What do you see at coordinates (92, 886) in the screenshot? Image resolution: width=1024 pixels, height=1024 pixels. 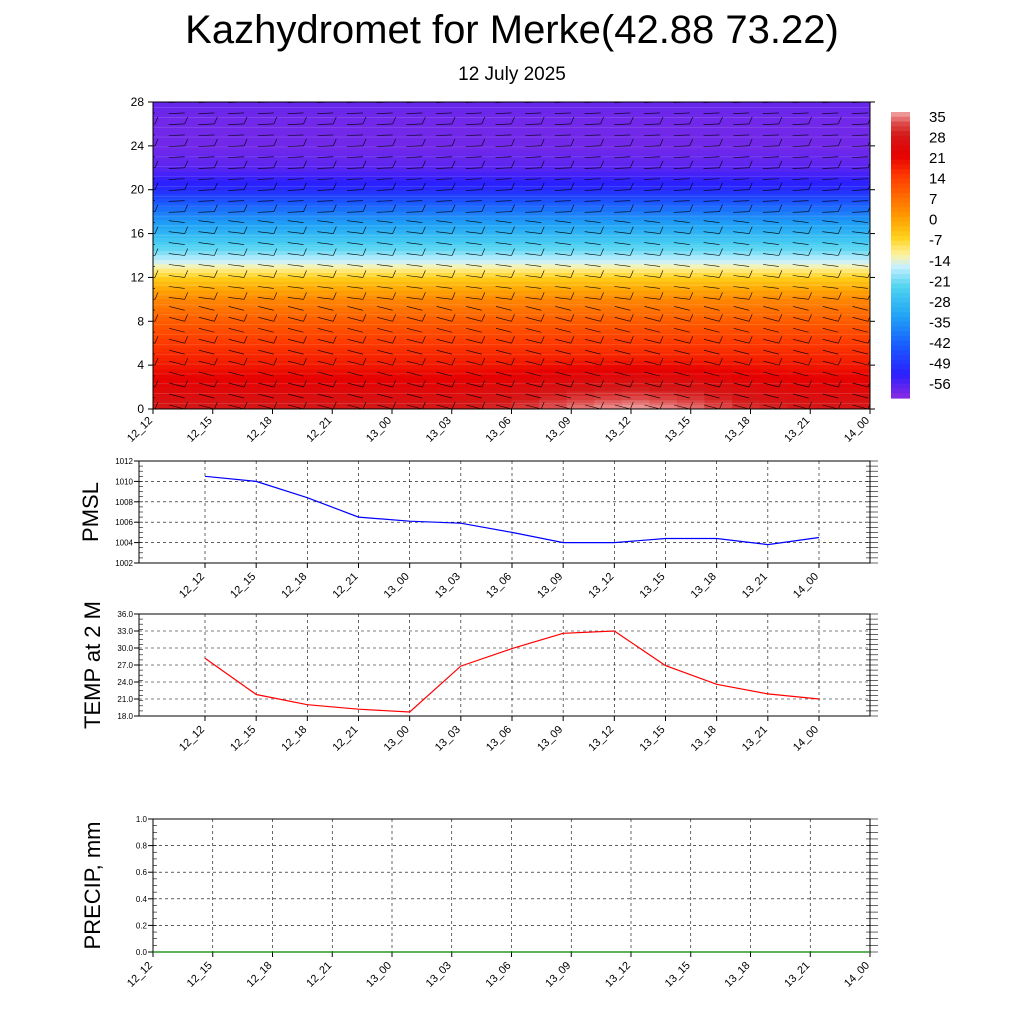 I see `y-axis-label: PRECIP, mm` at bounding box center [92, 886].